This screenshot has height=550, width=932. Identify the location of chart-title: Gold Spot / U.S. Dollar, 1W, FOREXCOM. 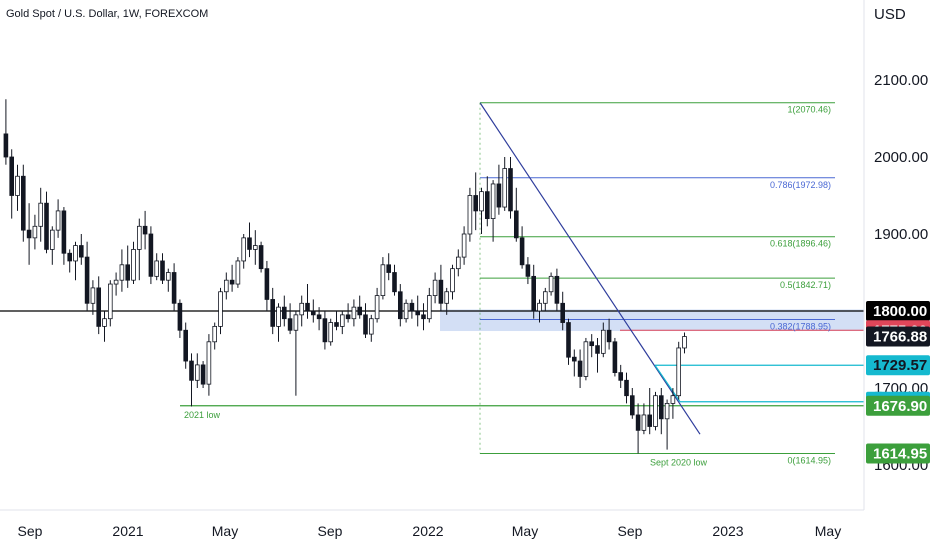
(107, 14).